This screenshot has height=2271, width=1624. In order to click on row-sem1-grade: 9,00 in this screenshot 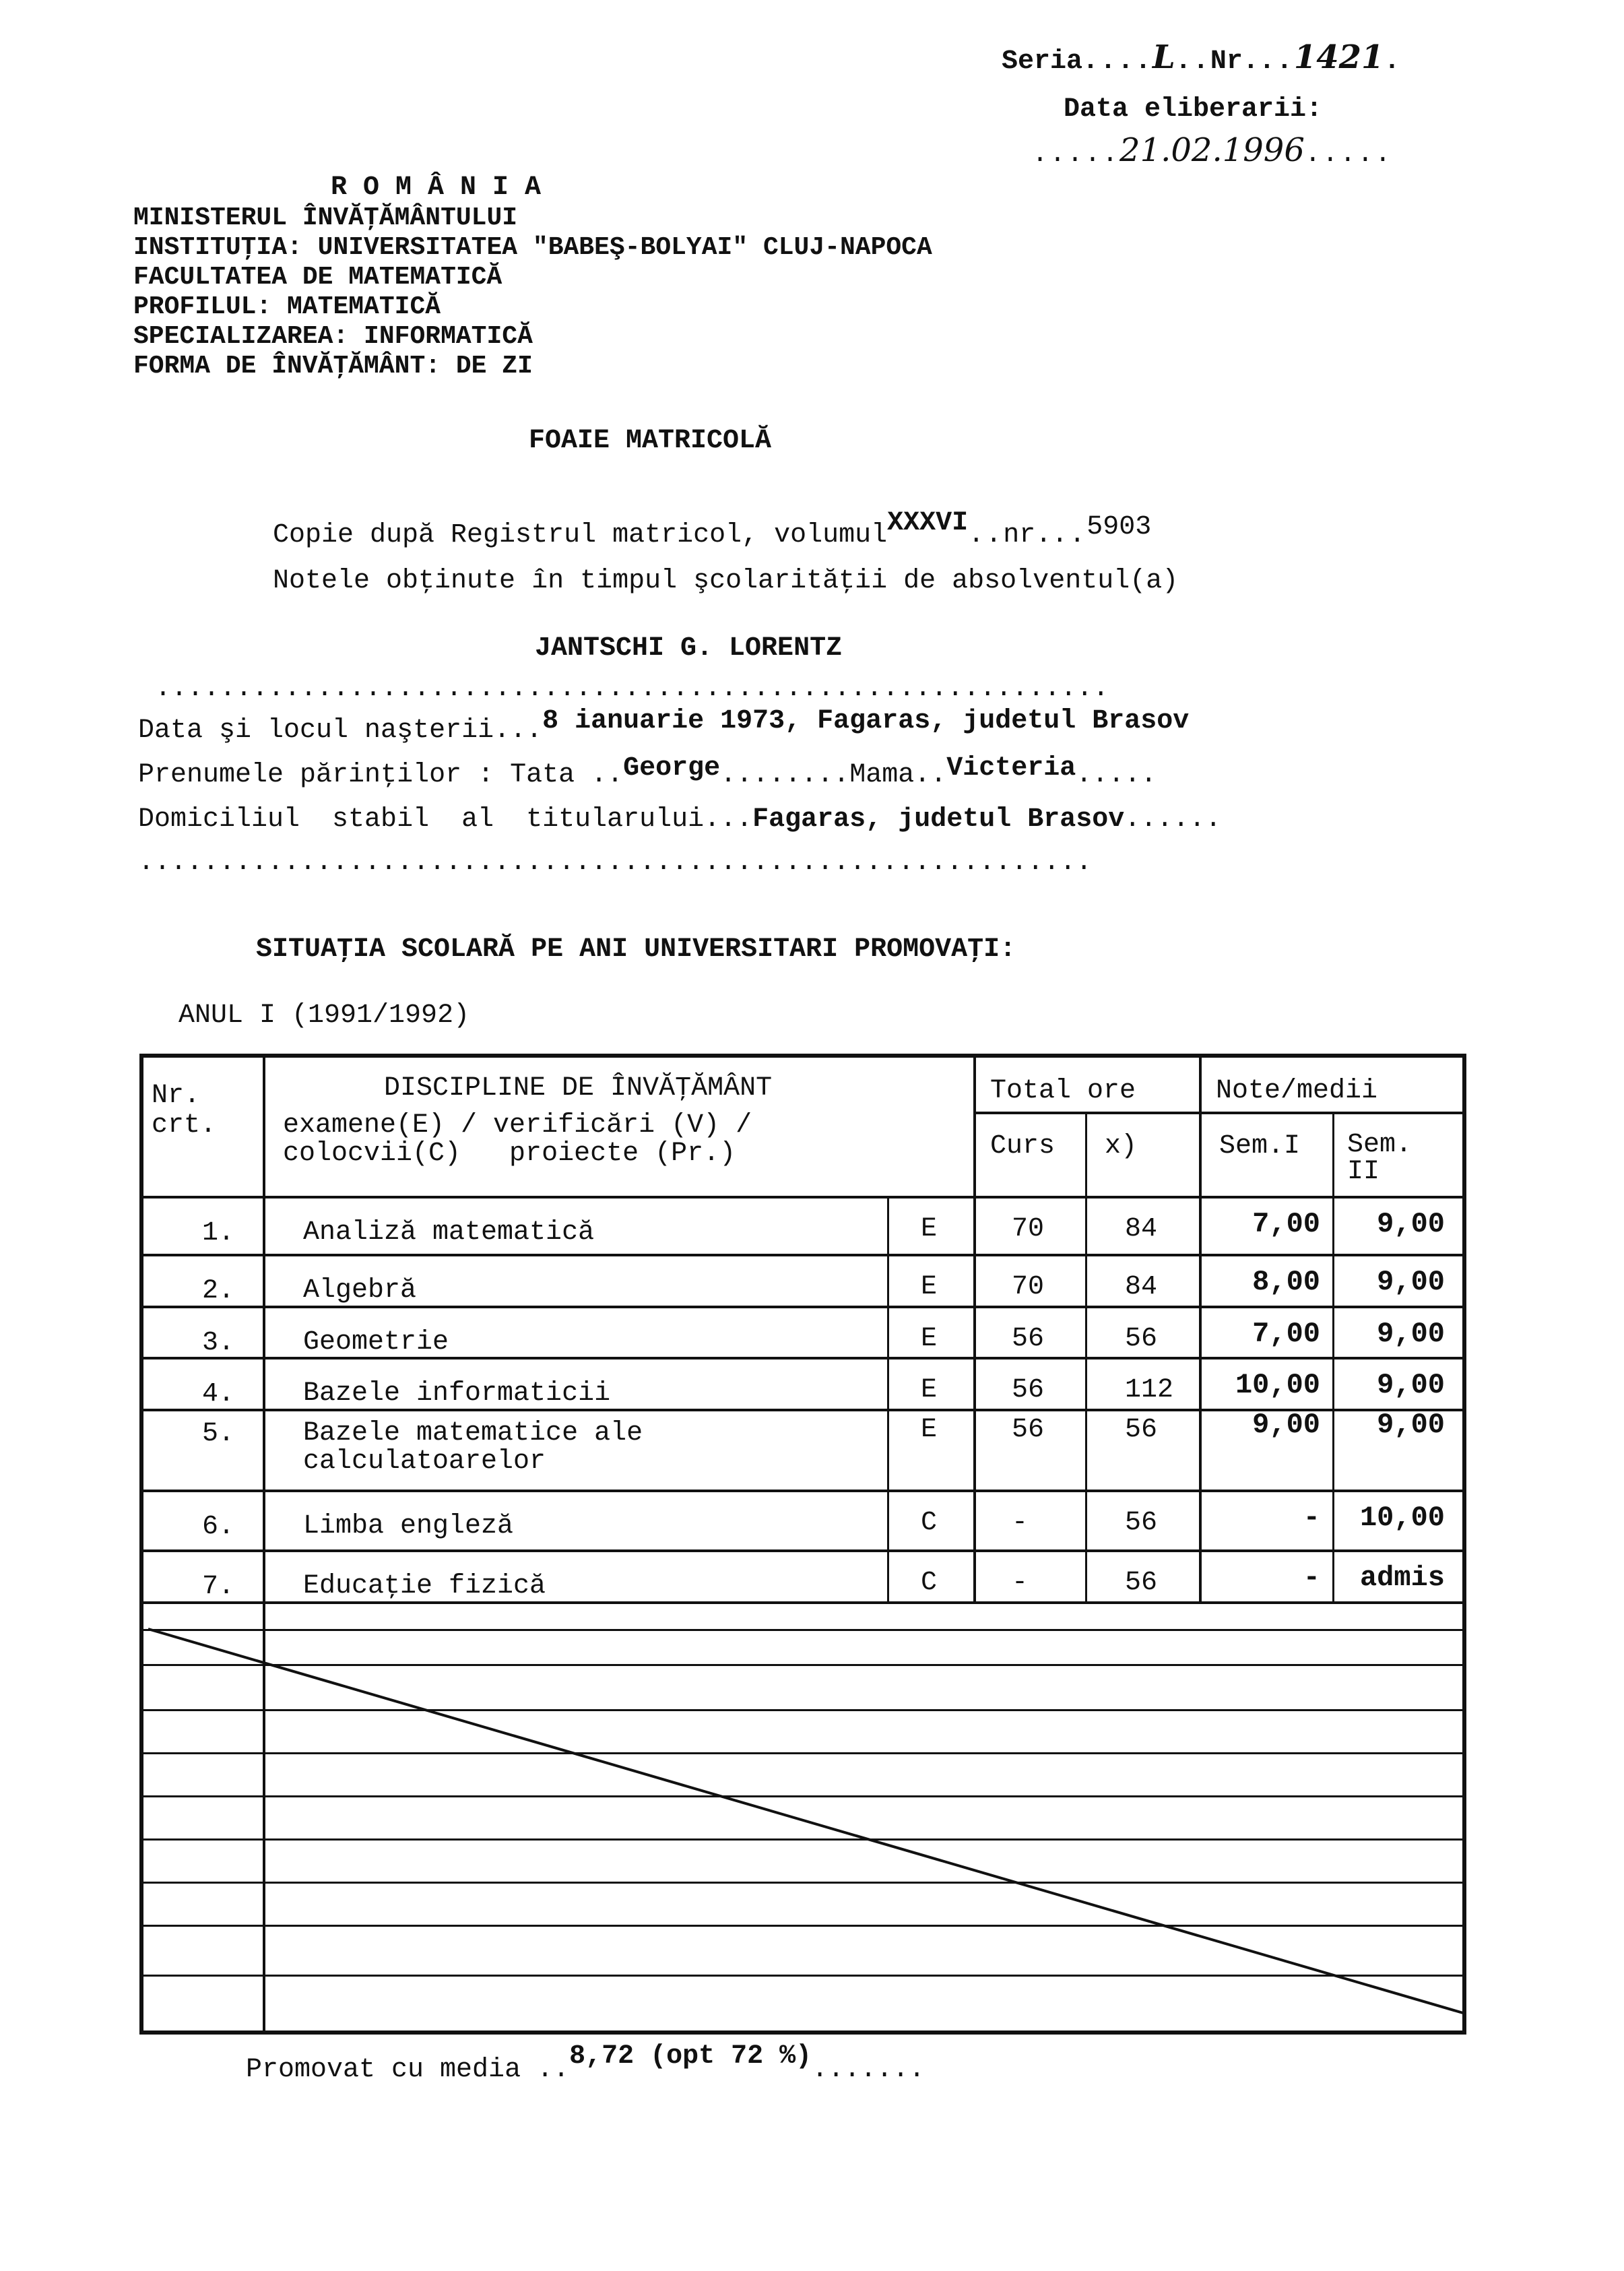, I will do `click(1286, 1425)`.